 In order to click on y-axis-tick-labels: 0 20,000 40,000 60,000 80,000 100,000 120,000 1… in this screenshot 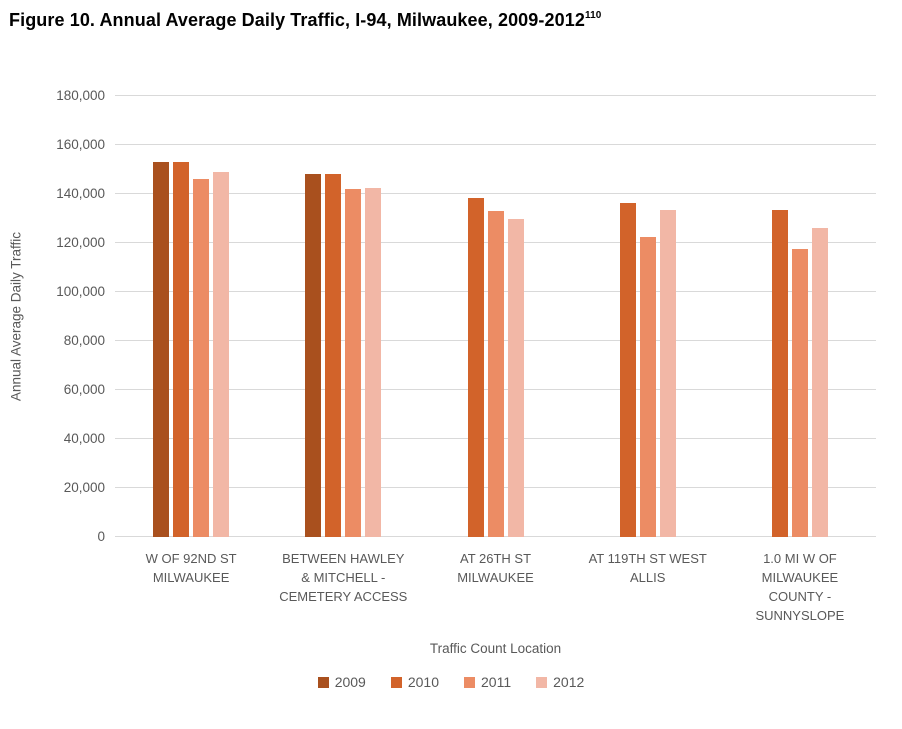, I will do `click(52, 316)`.